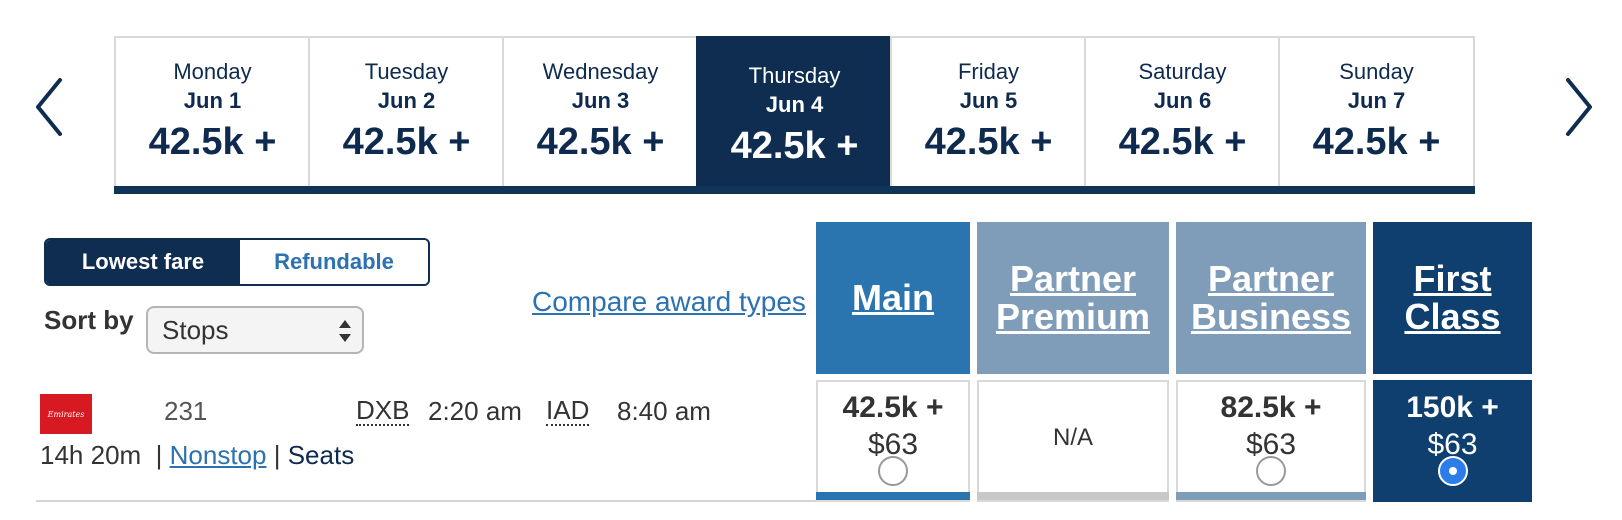 This screenshot has height=520, width=1622. I want to click on cabin-header-line1: Main, so click(892, 297).